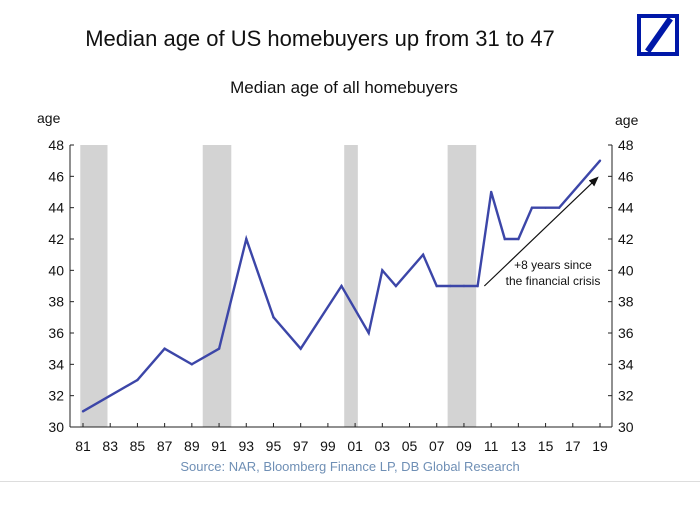 This screenshot has width=700, height=507. Describe the element at coordinates (626, 176) in the screenshot. I see `y-tick-label-right: 46` at that location.